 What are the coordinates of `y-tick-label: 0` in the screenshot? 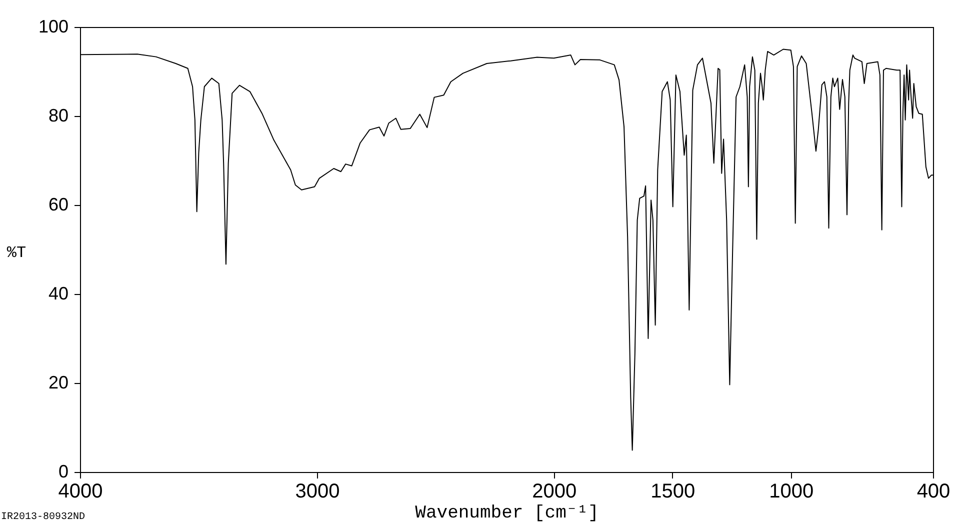 It's located at (63, 472).